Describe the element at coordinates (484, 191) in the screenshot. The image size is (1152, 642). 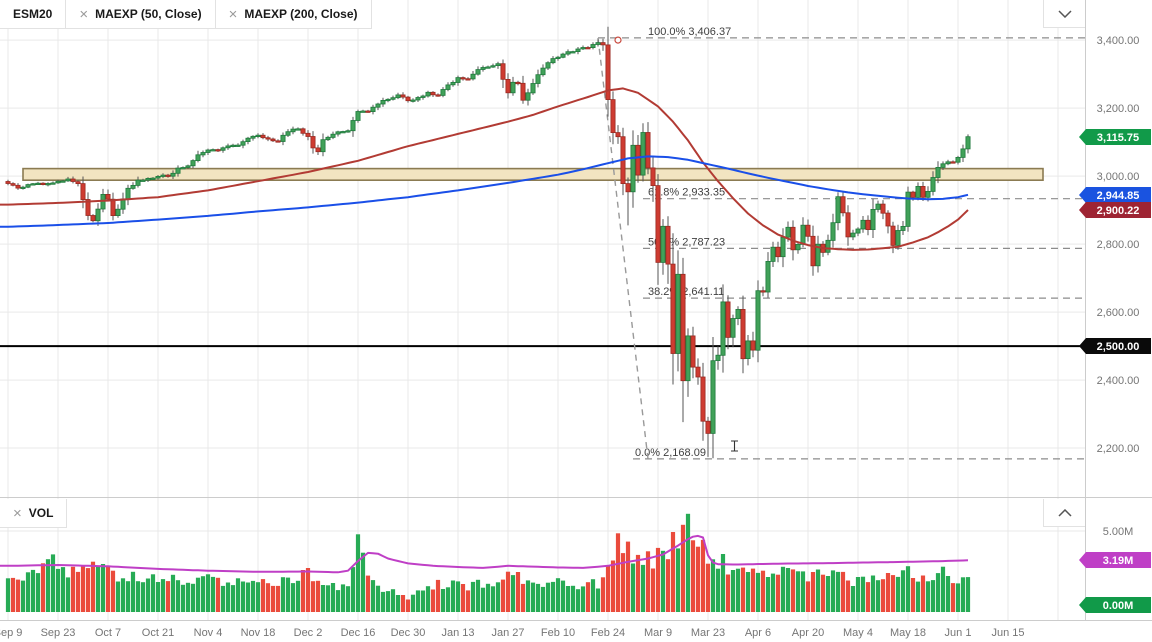
I see `ma200-line` at that location.